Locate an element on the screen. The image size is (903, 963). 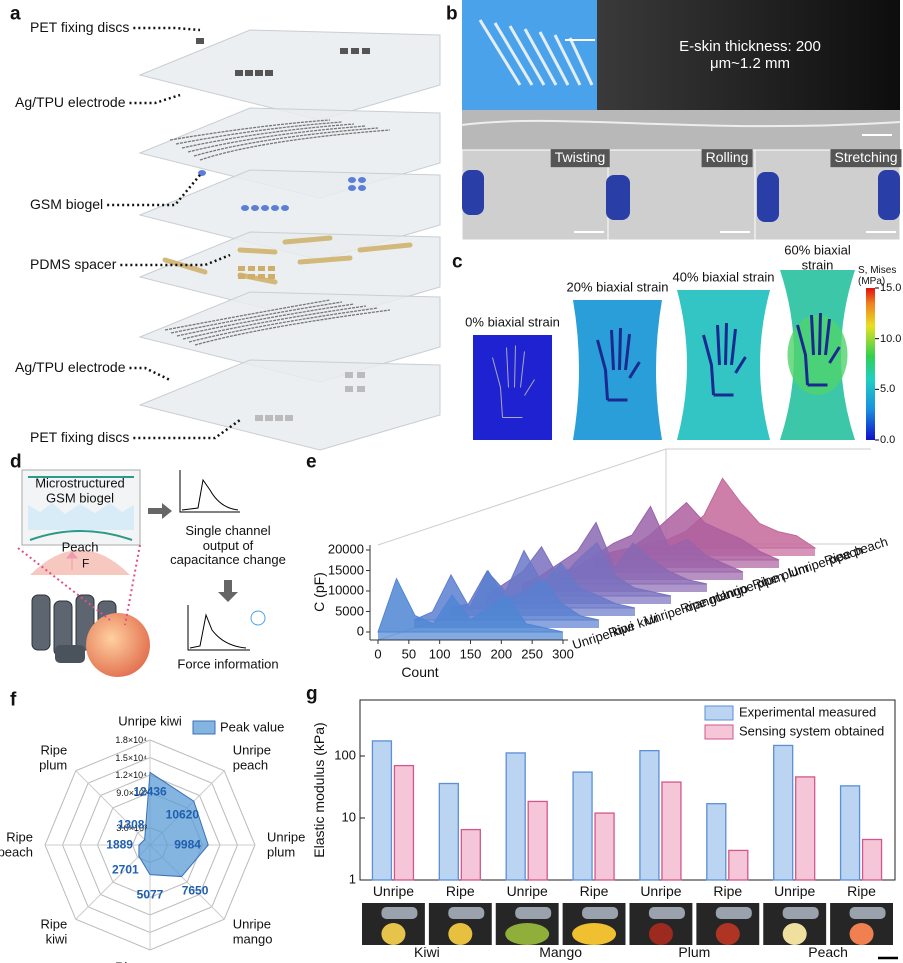
strain-label: 60% biaxial strain is located at coordinates (817, 257).